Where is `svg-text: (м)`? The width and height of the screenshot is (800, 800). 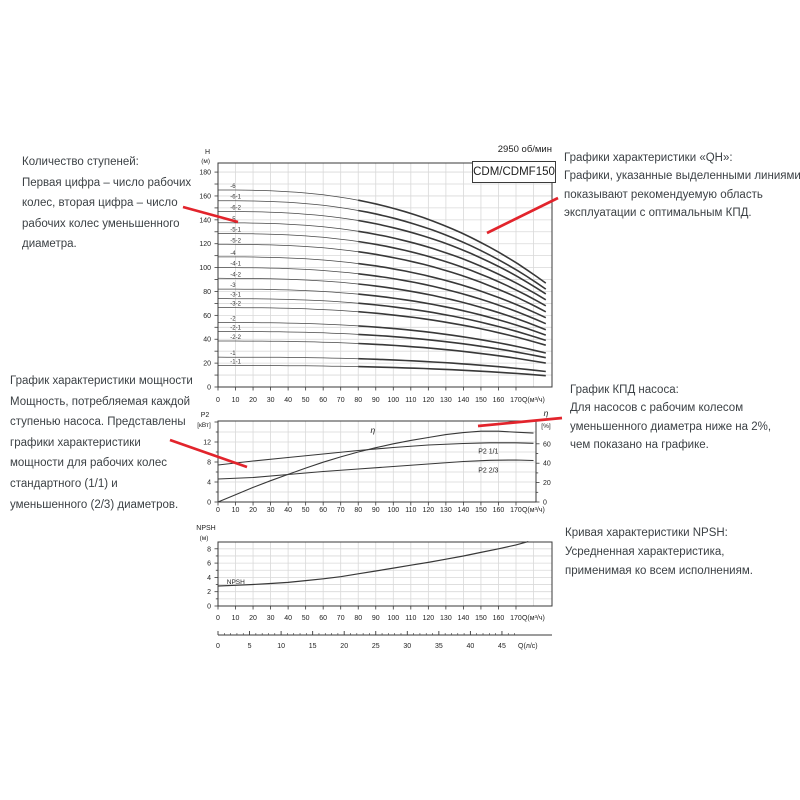
svg-text: (м) is located at coordinates (204, 538).